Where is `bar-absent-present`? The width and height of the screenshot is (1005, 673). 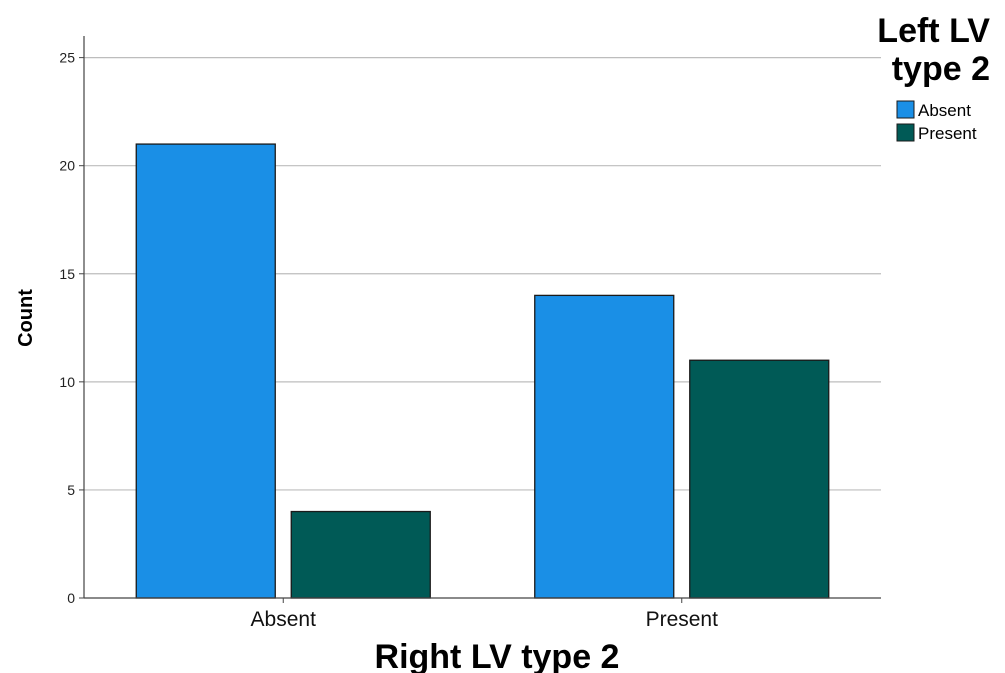 bar-absent-present is located at coordinates (360, 554).